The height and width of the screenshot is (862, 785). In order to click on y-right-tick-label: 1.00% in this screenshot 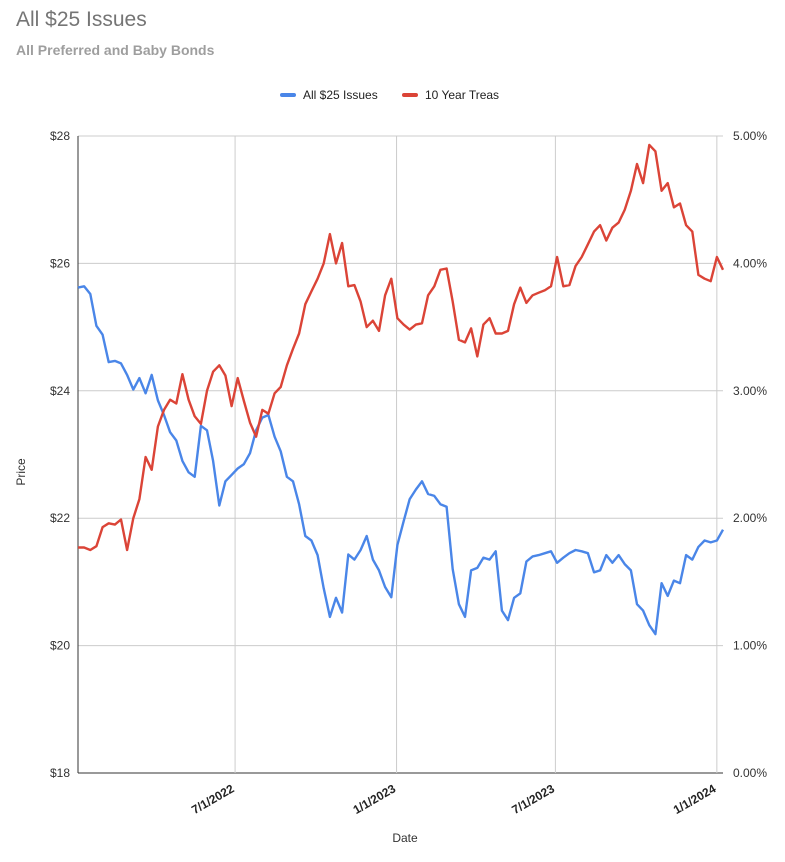, I will do `click(750, 646)`.